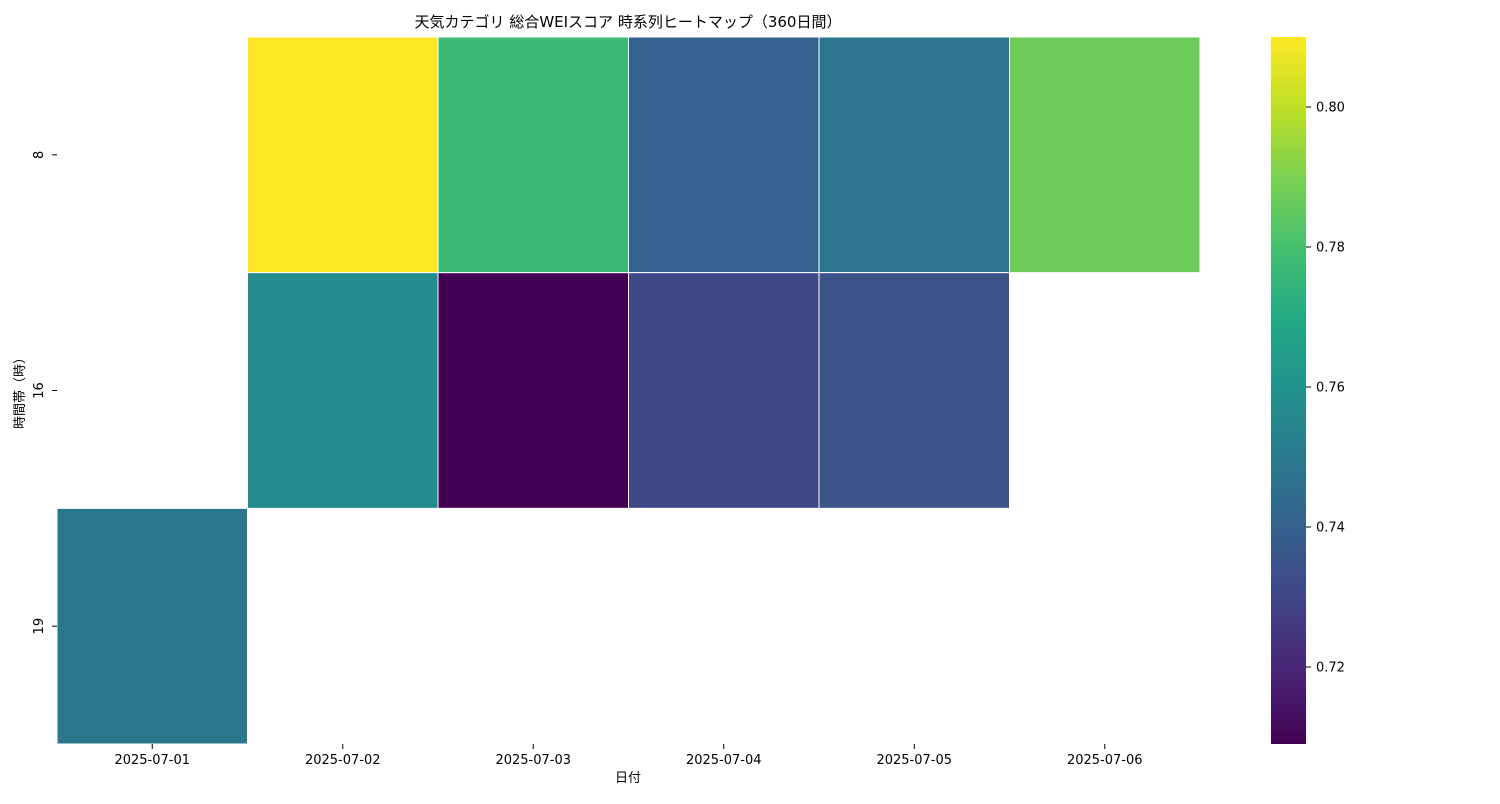 The height and width of the screenshot is (804, 1500). Describe the element at coordinates (1288, 390) in the screenshot. I see `colorbar-gradient` at that location.